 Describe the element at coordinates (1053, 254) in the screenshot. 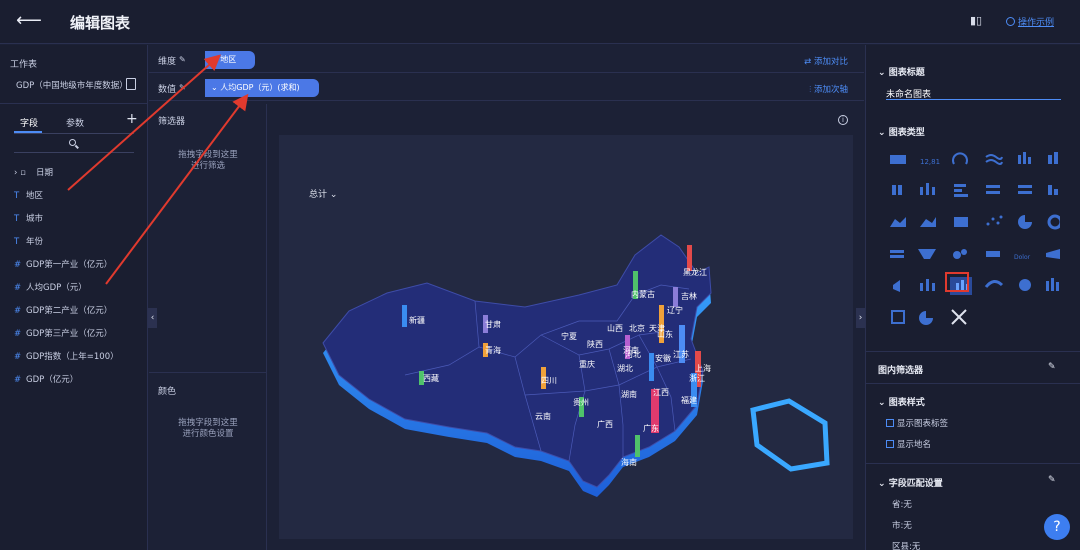

I see `sankey-chart-icon` at that location.